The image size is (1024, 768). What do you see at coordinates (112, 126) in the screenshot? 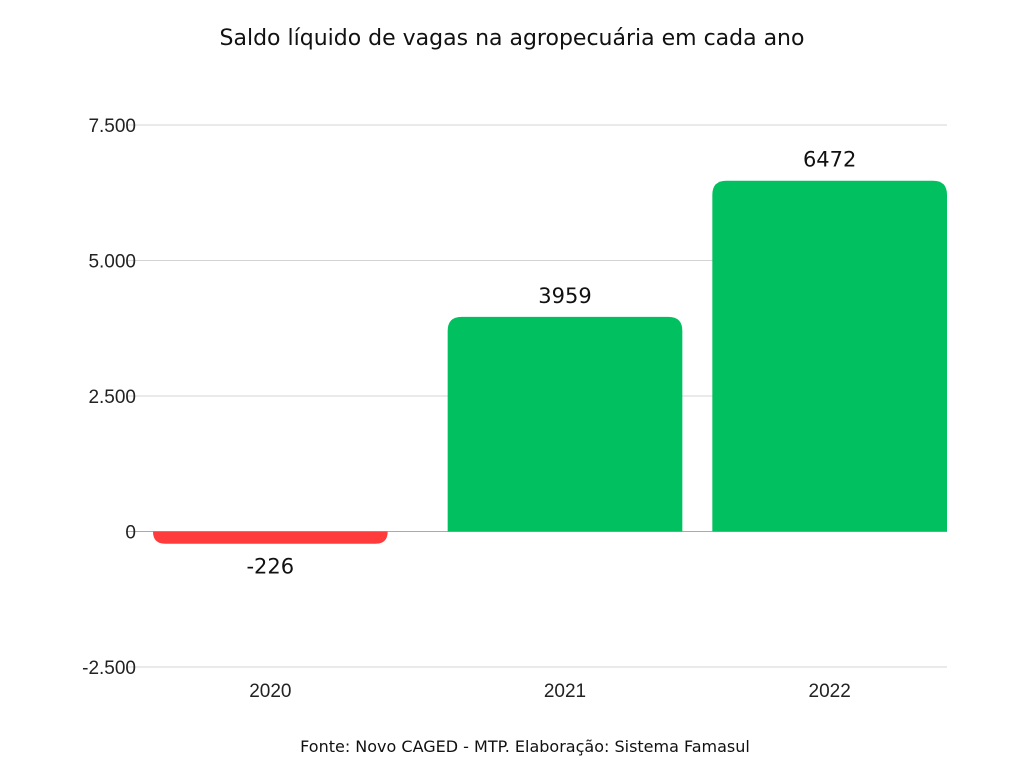
I see `y-tick-label: 7.500` at bounding box center [112, 126].